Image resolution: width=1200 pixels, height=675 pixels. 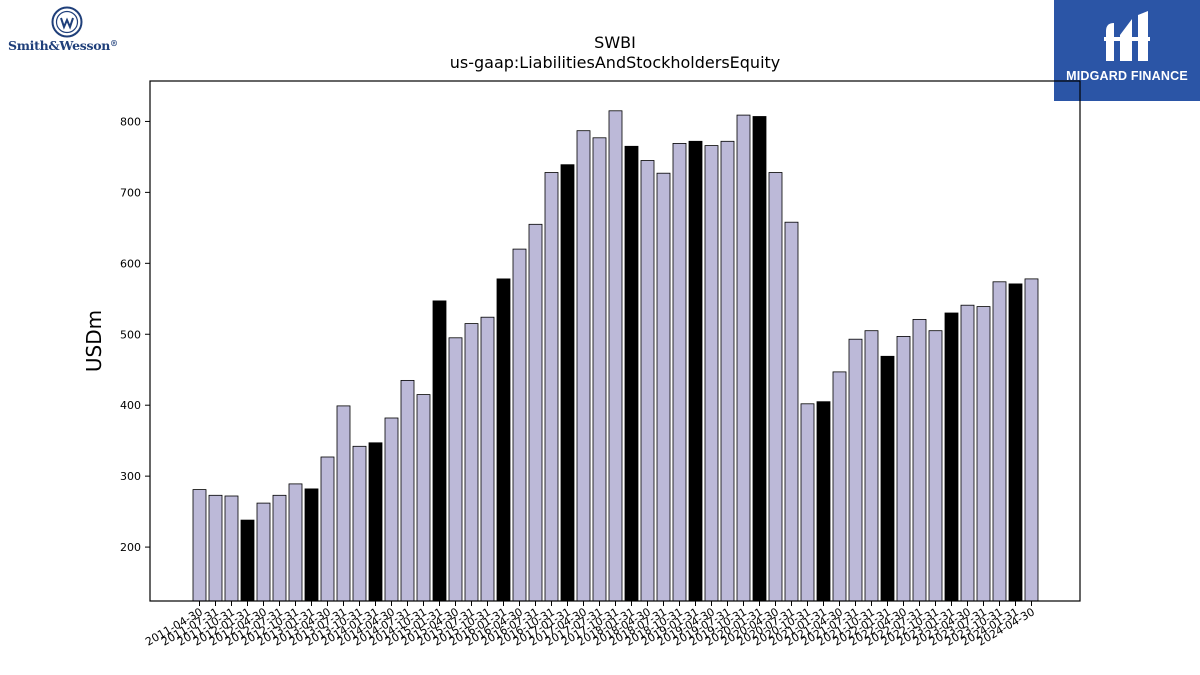 What do you see at coordinates (130, 405) in the screenshot?
I see `y-tick-label: 400` at bounding box center [130, 405].